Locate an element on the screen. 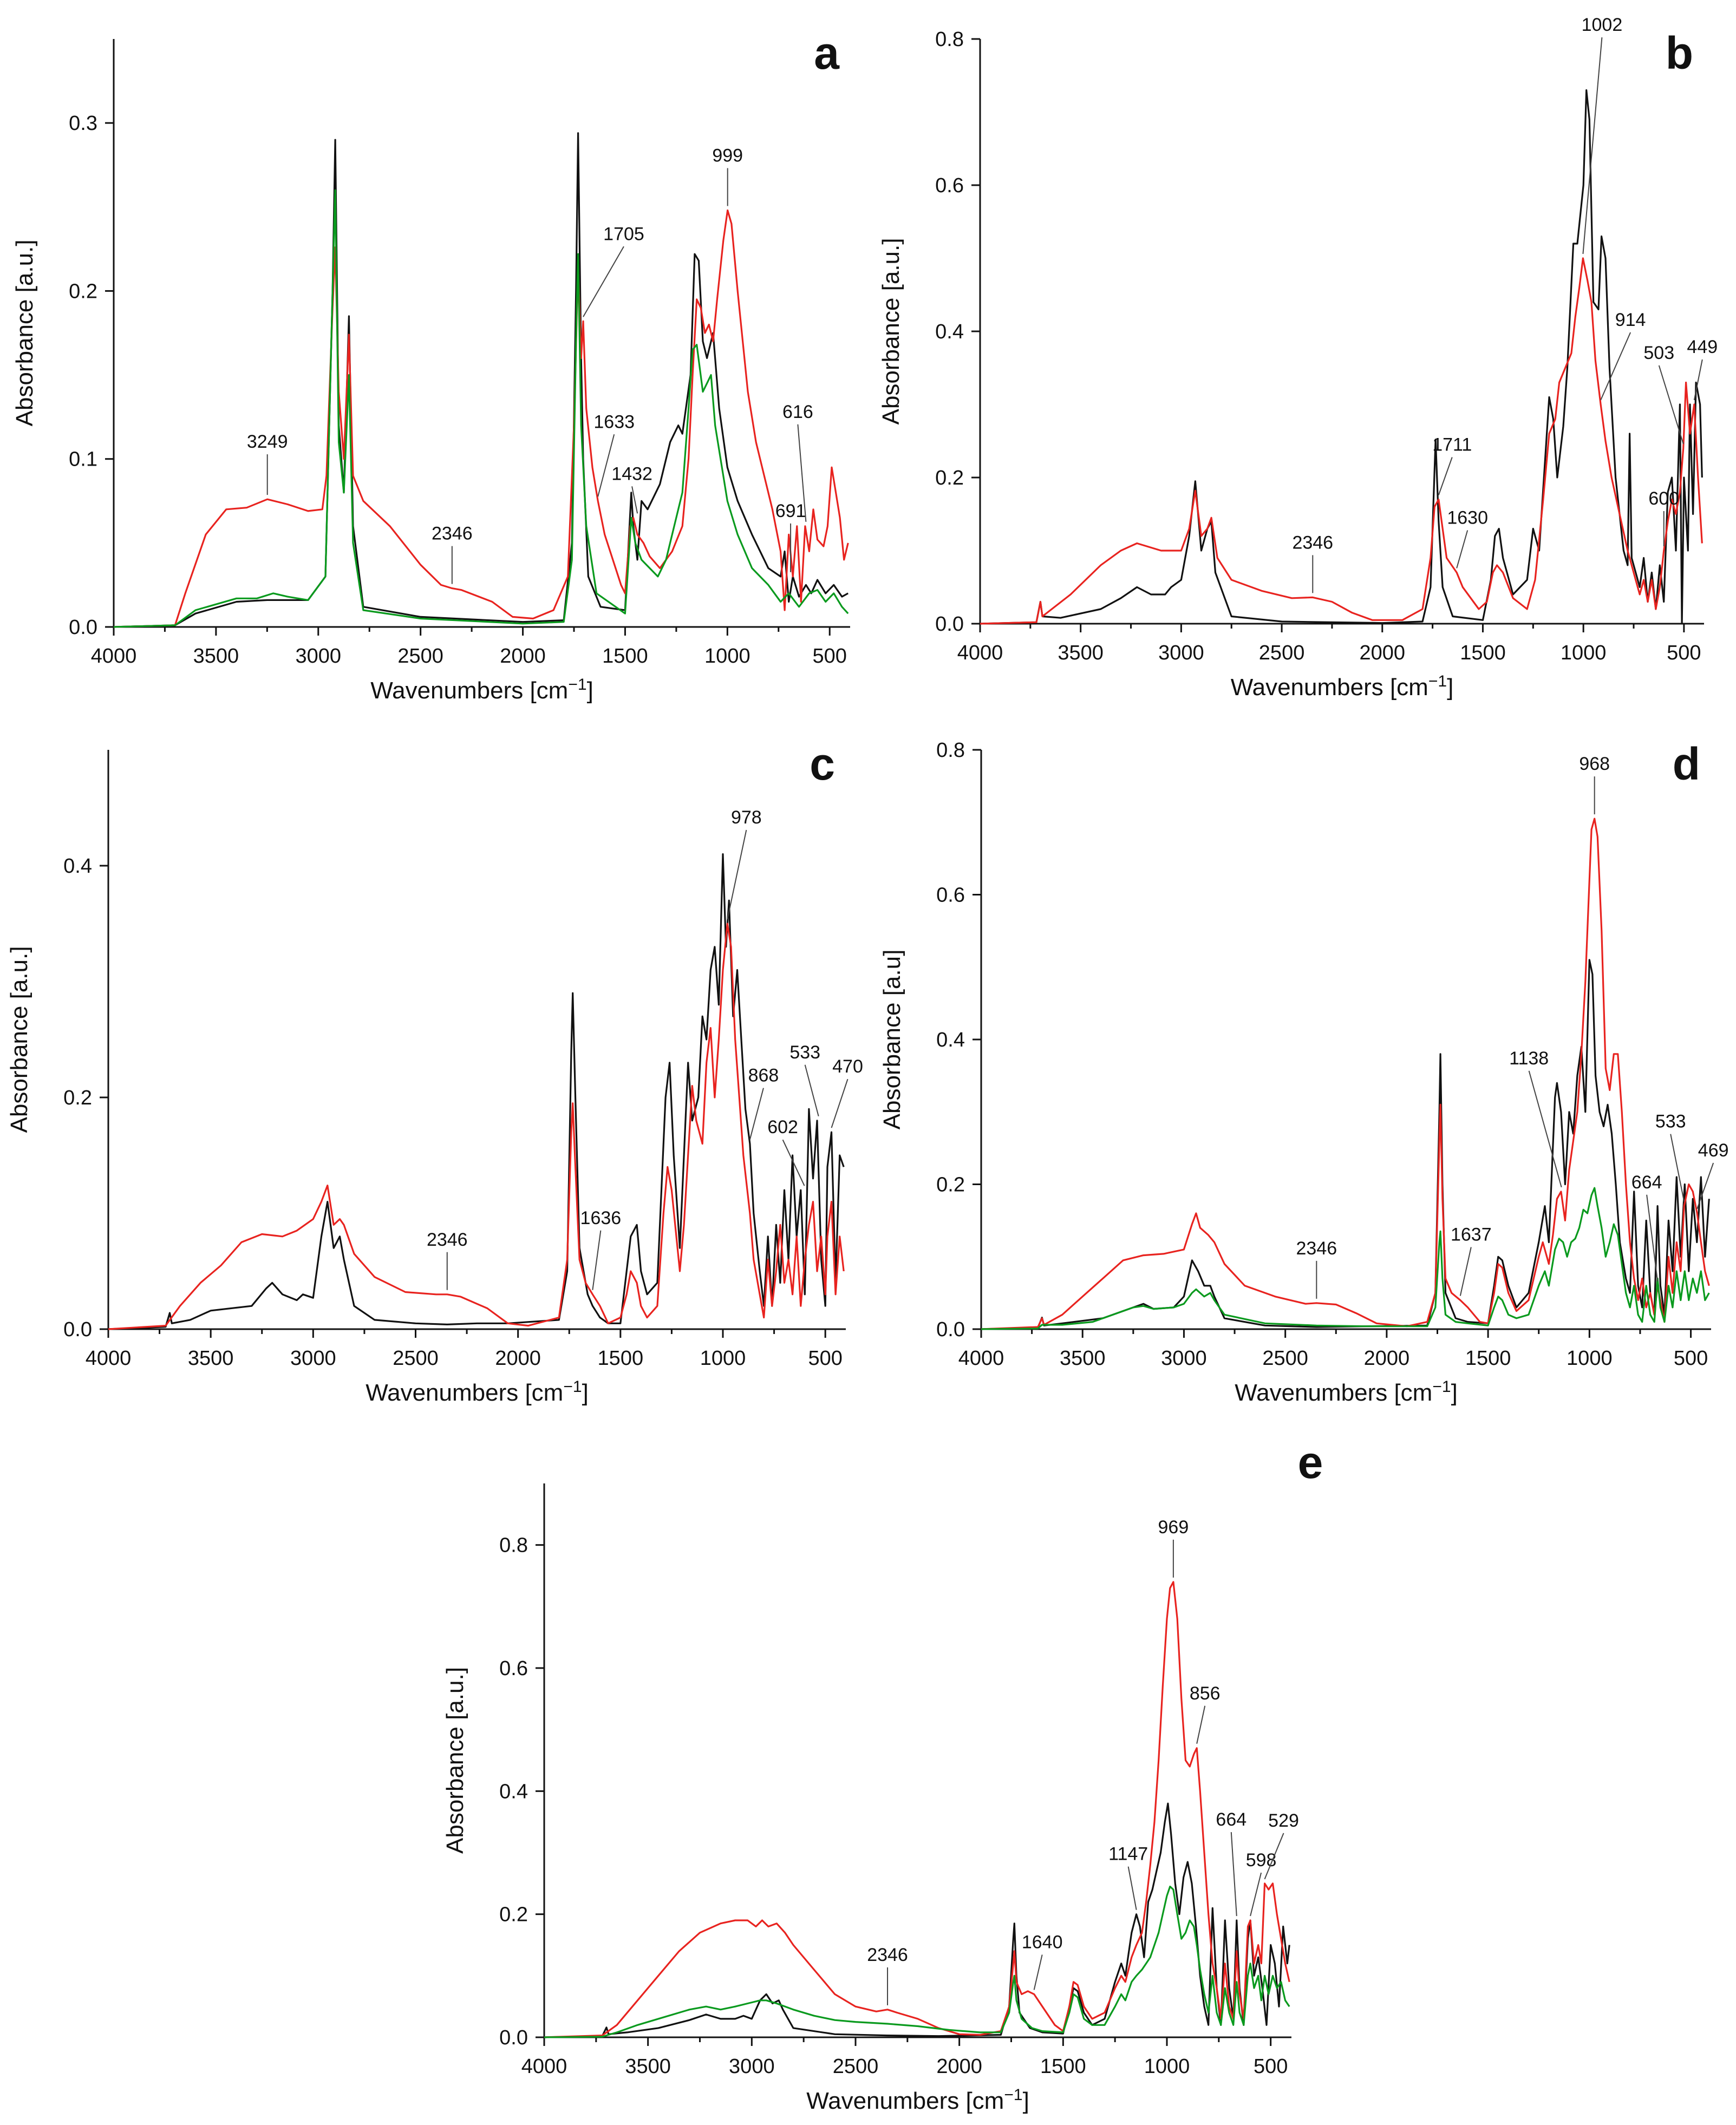 The height and width of the screenshot is (2125, 1736). annotation-label: 469 is located at coordinates (1713, 1150).